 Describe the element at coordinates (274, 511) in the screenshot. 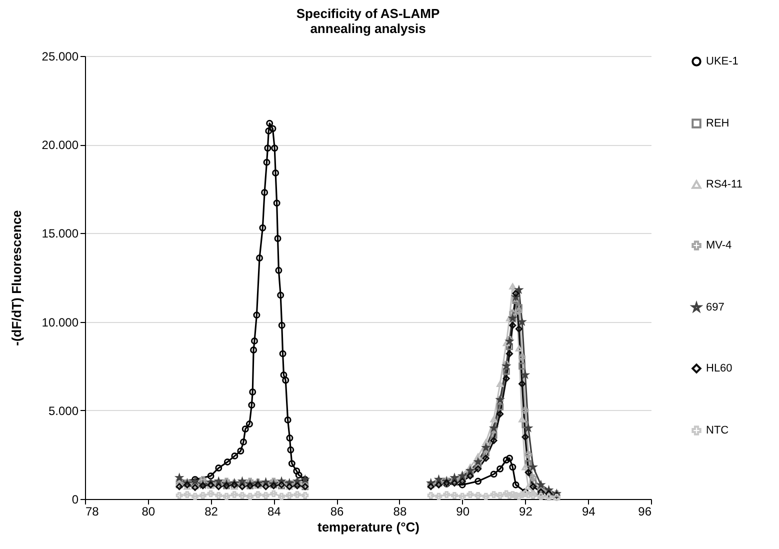

I see `x-tick-label: 84` at that location.